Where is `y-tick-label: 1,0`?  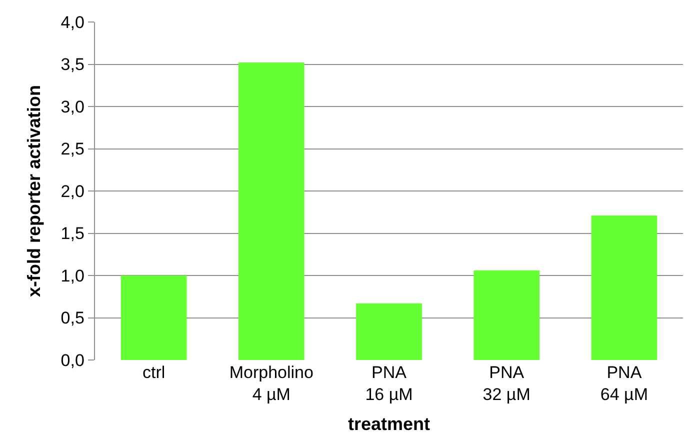
y-tick-label: 1,0 is located at coordinates (72, 276).